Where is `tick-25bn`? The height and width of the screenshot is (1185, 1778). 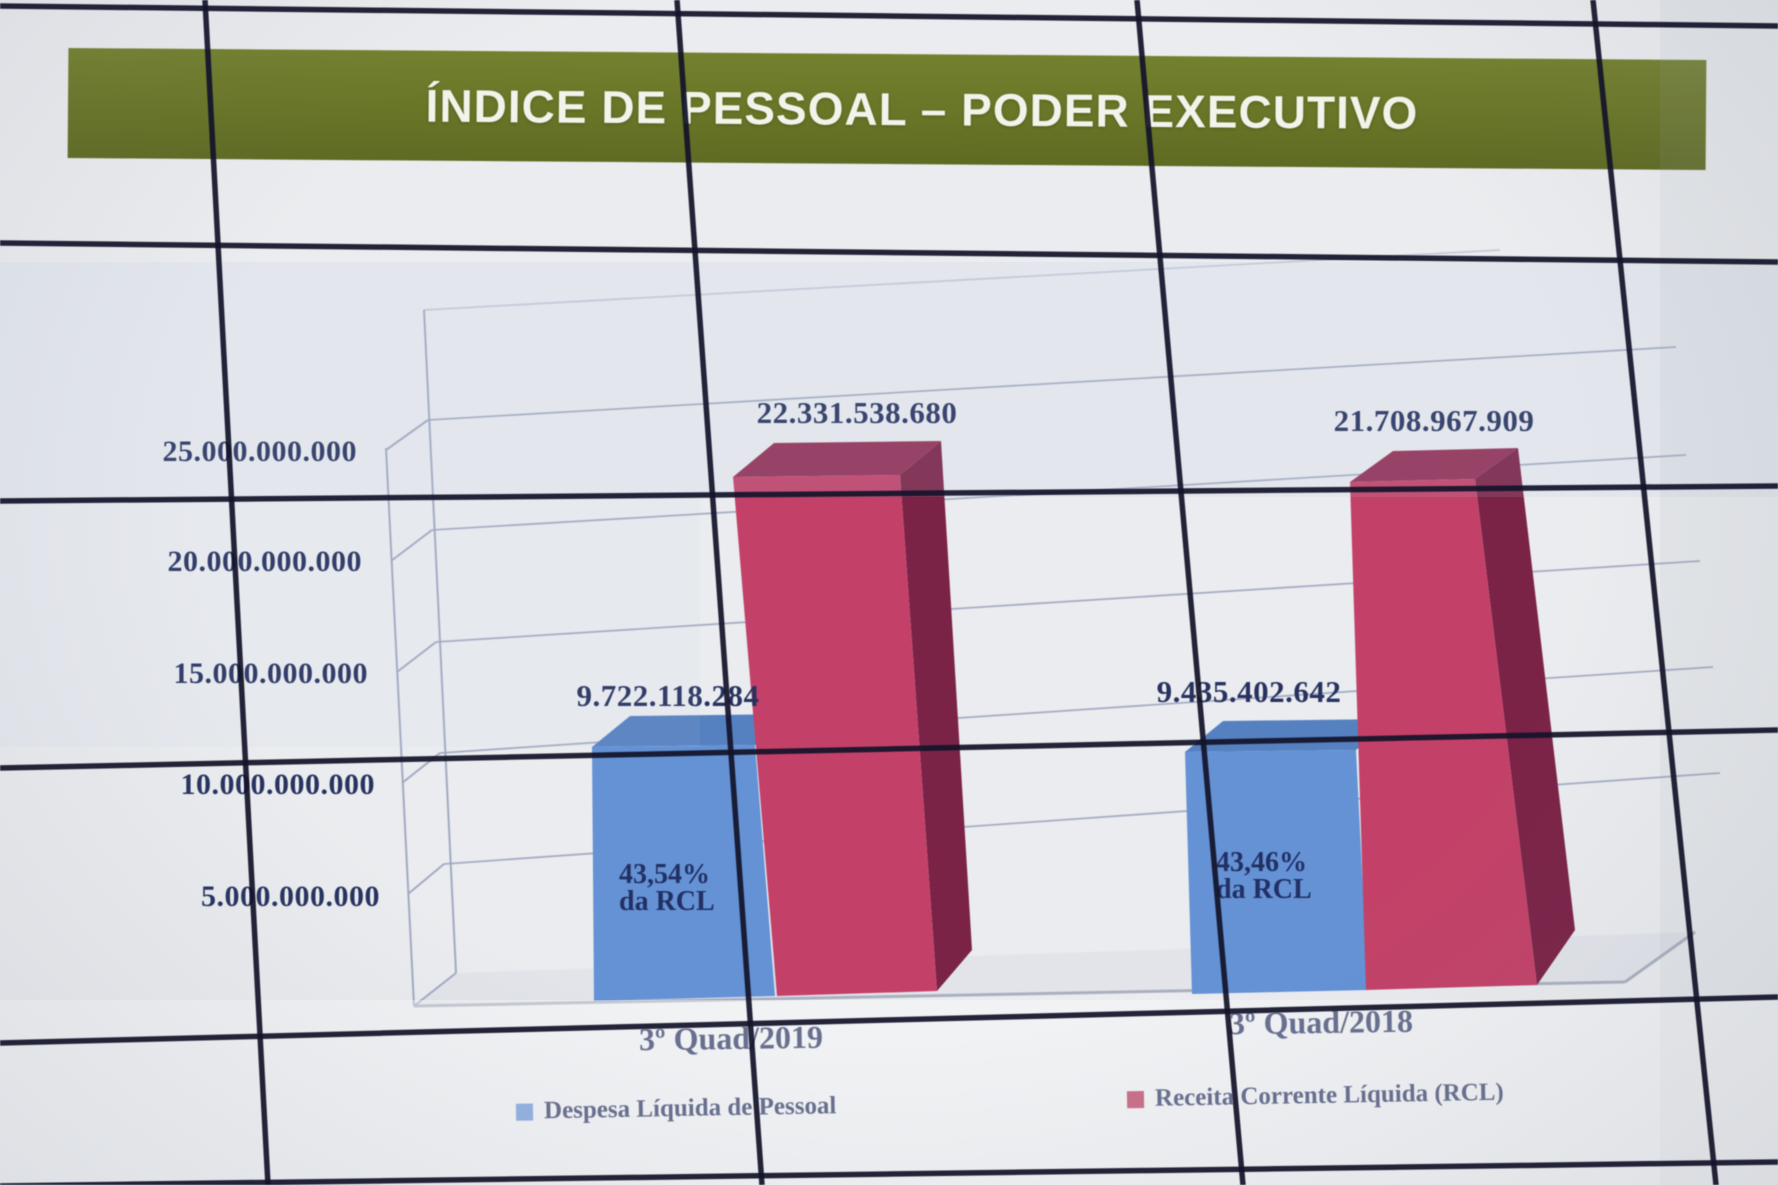
tick-25bn is located at coordinates (407, 435).